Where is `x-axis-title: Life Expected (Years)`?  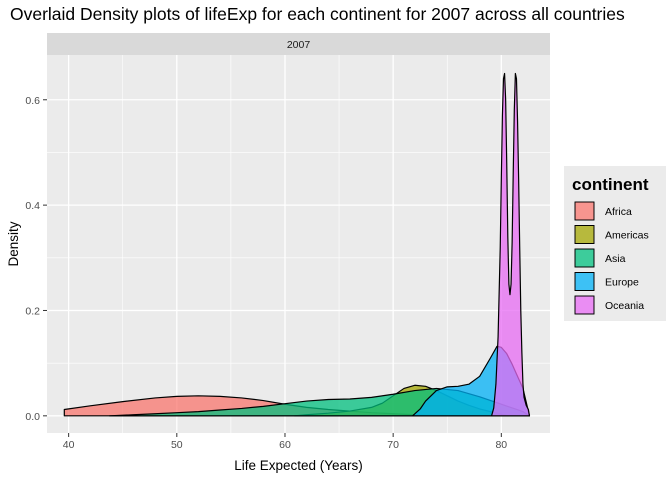 x-axis-title: Life Expected (Years) is located at coordinates (298, 465).